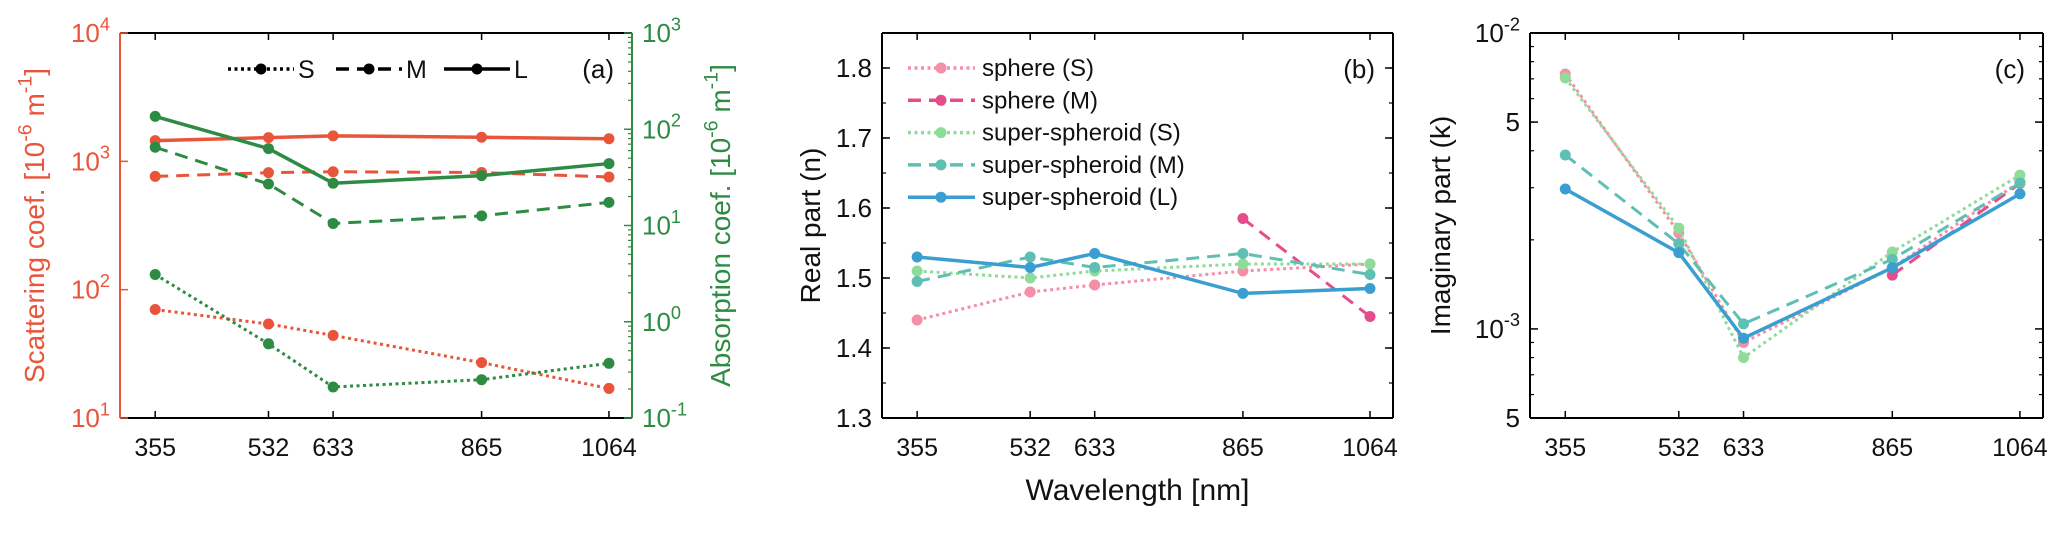 Image resolution: width=2067 pixels, height=541 pixels. Describe the element at coordinates (382, 138) in the screenshot. I see `series-scattering-l` at that location.